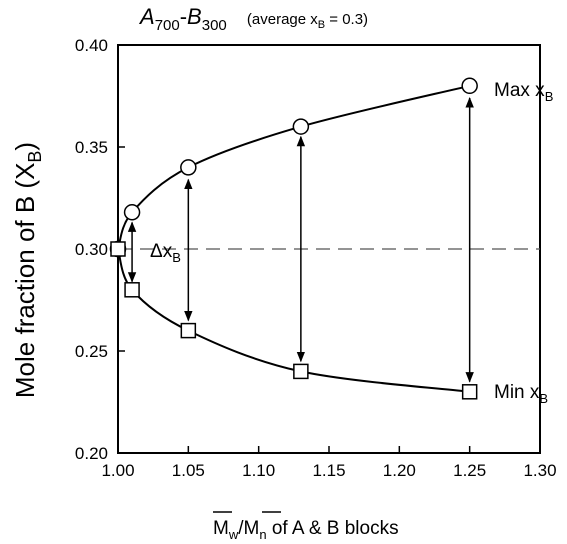  Describe the element at coordinates (27, 270) in the screenshot. I see `y-axis-label: Mole fraction of B (XB)` at that location.